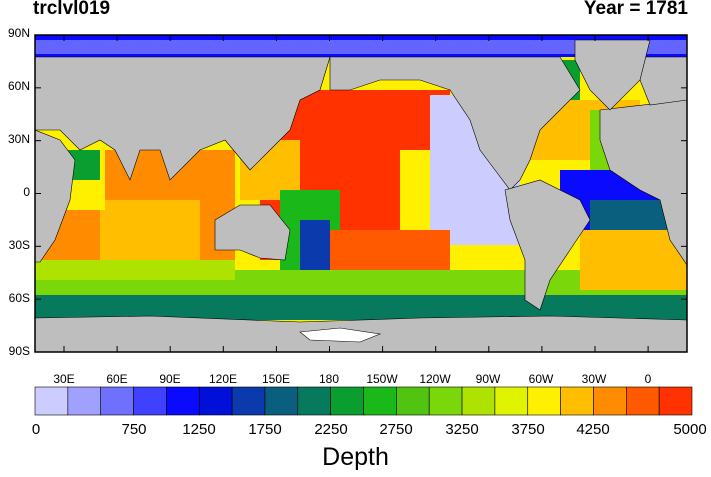 The image size is (711, 477). What do you see at coordinates (26, 192) in the screenshot?
I see `lat-label: 0` at bounding box center [26, 192].